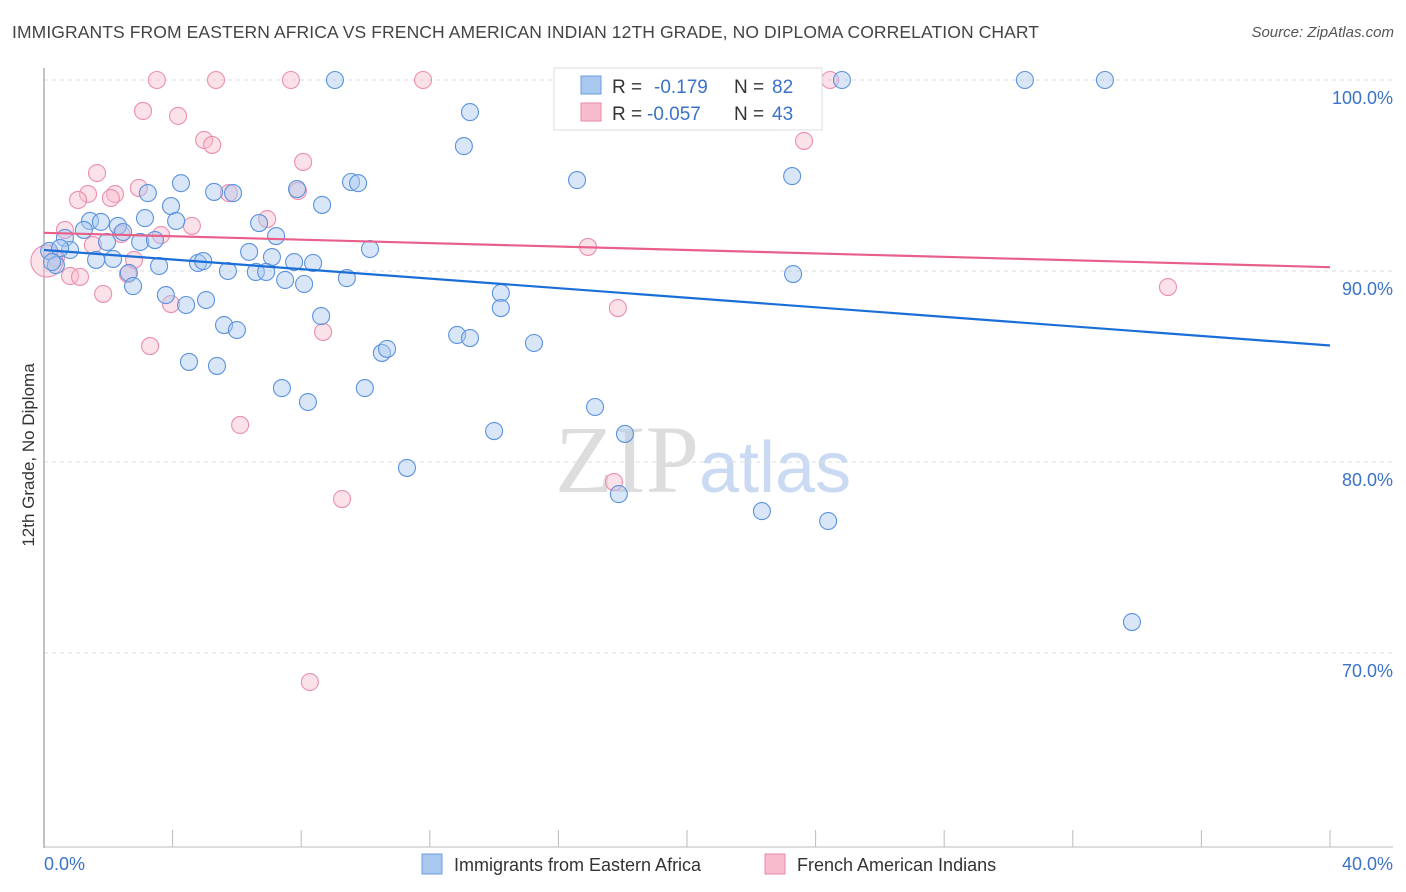 This screenshot has height=892, width=1406. I want to click on trend-line-french-american-indians, so click(687, 250).